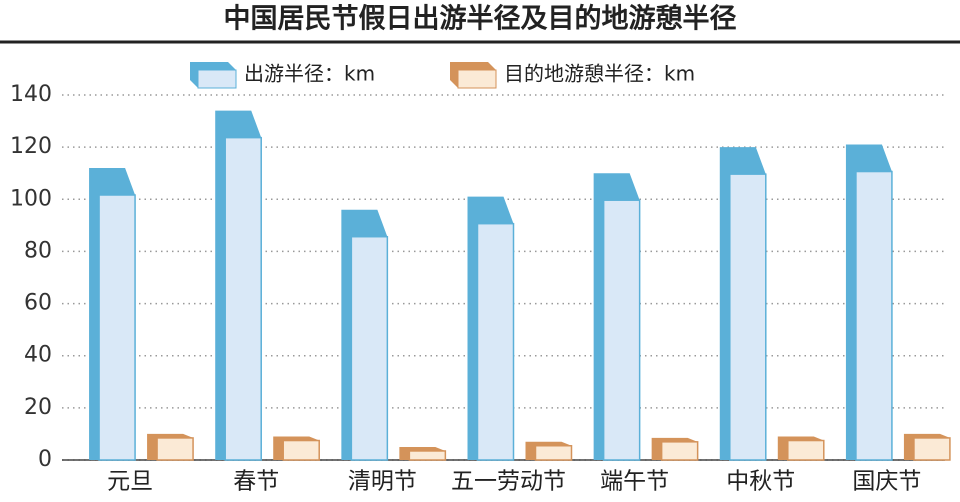 This screenshot has height=502, width=960. I want to click on y-tick-label: 40, so click(38, 355).